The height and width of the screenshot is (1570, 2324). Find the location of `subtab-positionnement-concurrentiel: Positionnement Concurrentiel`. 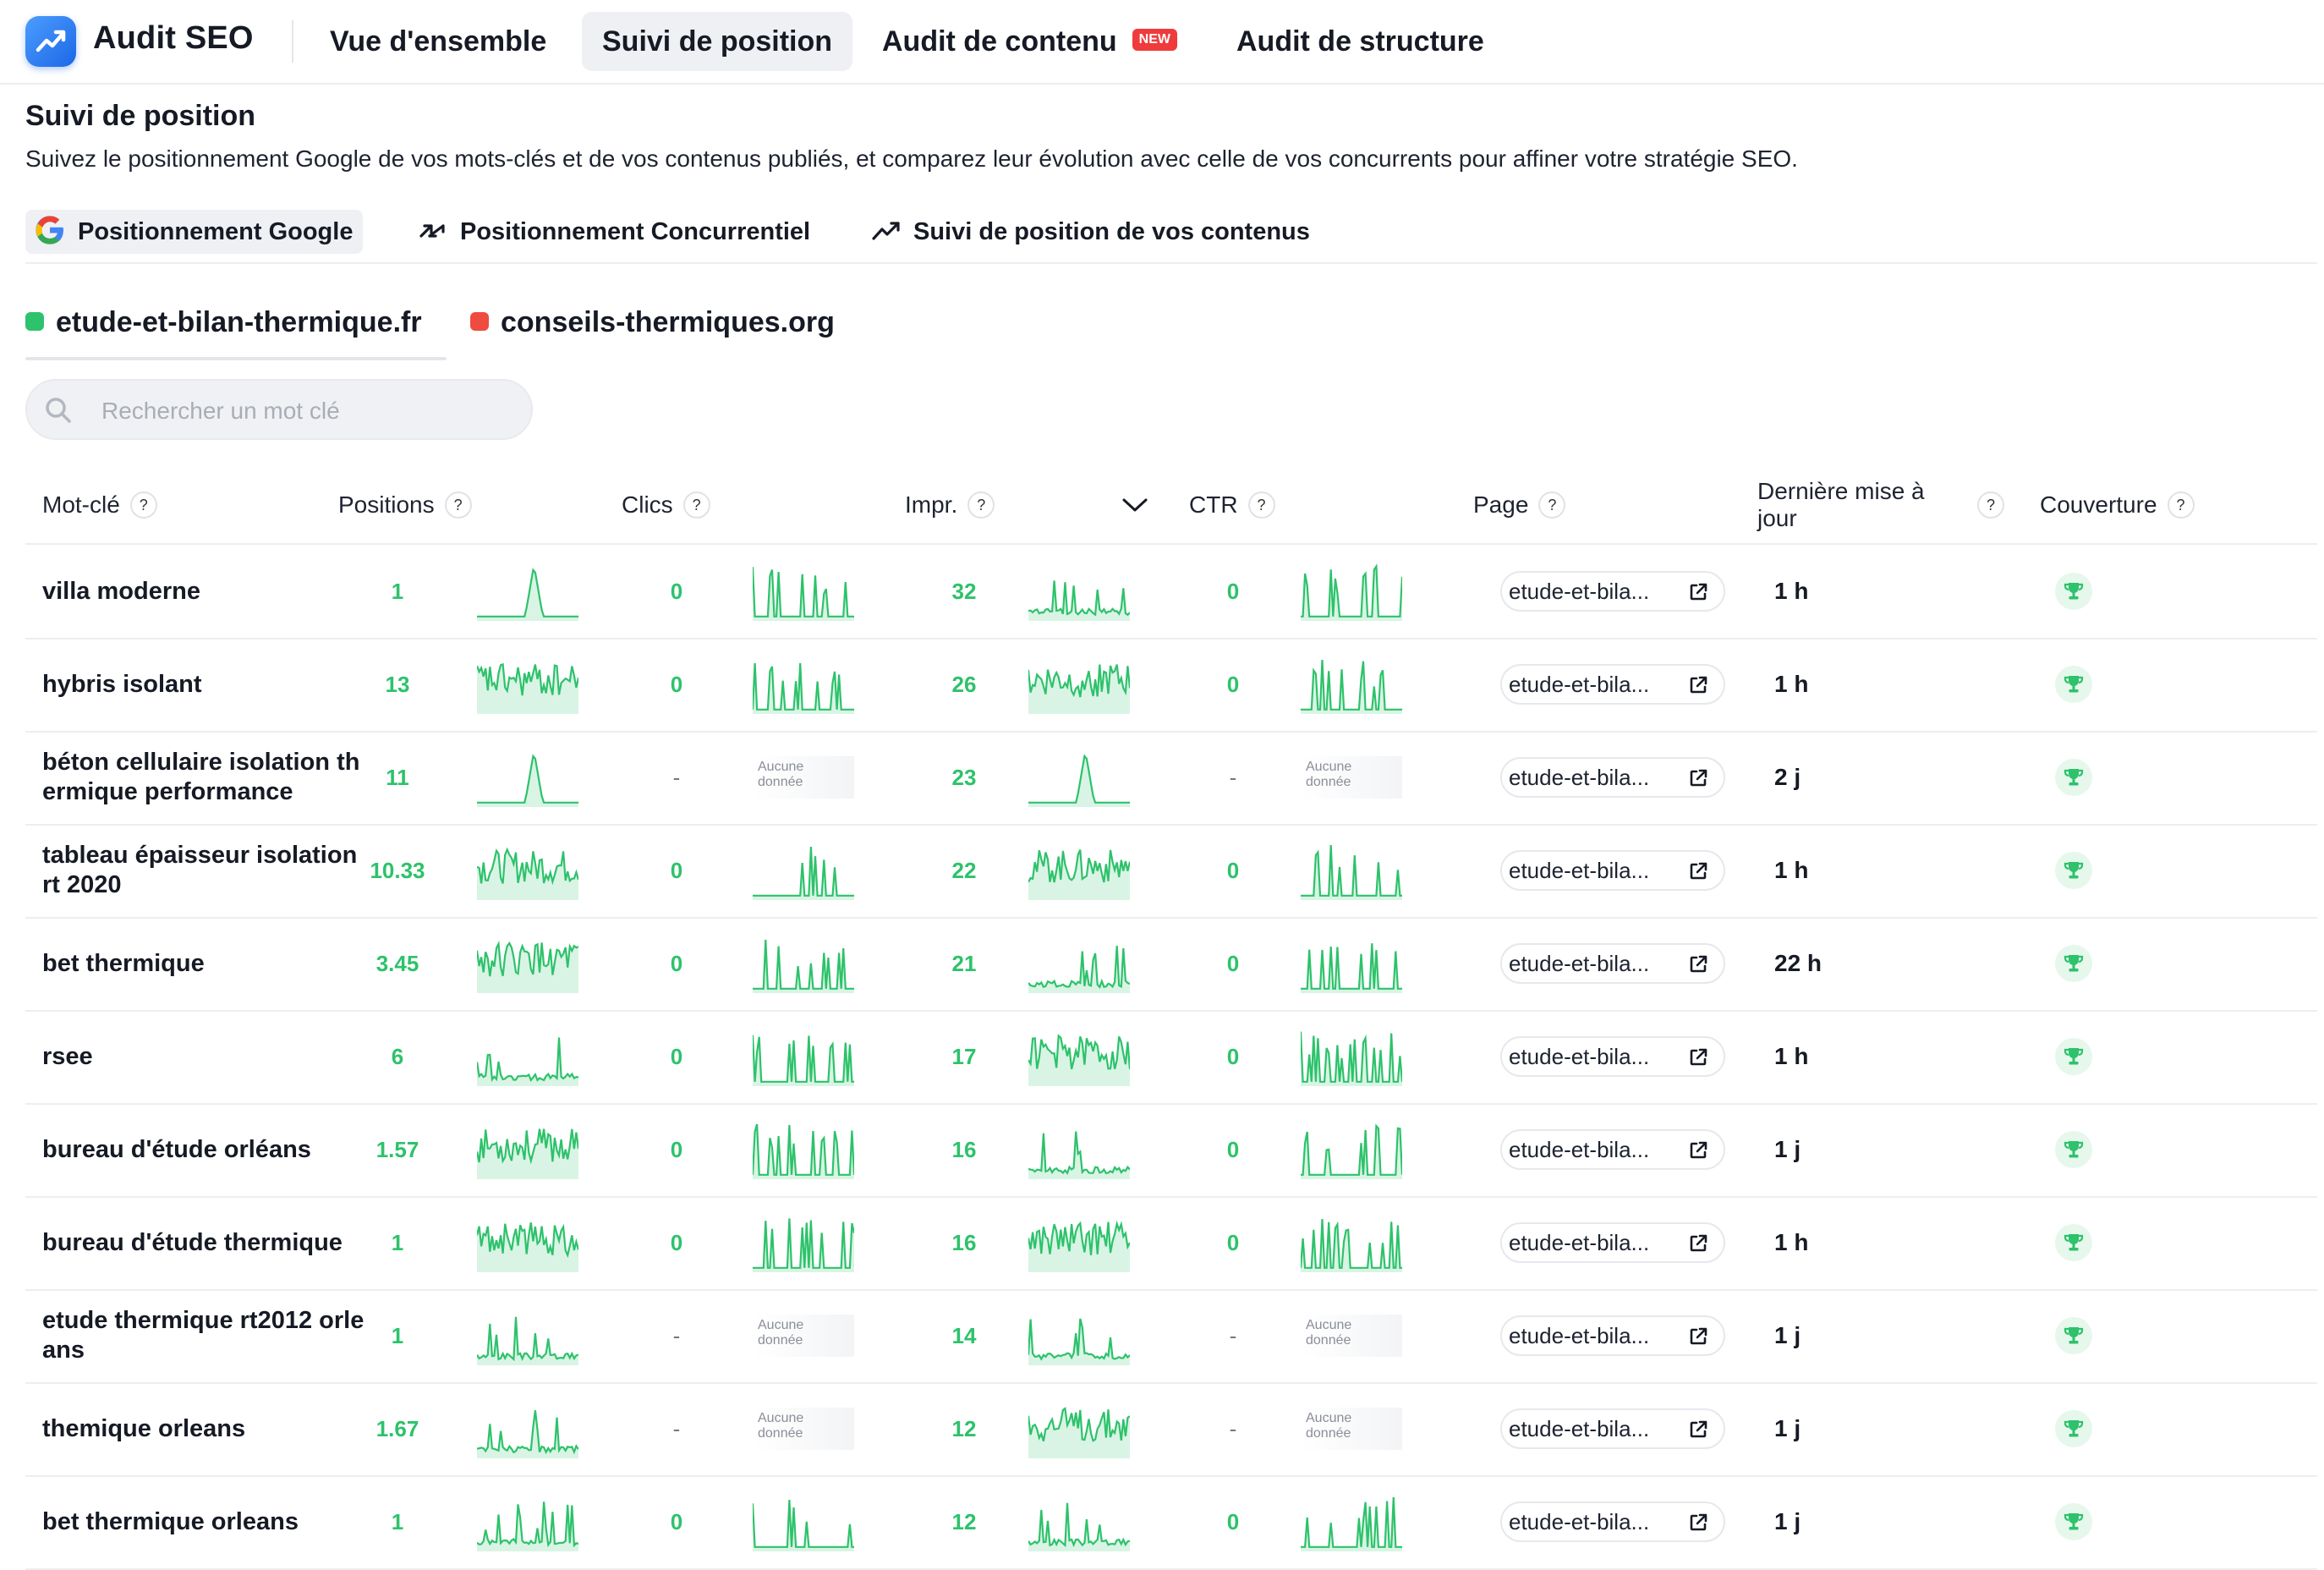

subtab-positionnement-concurrentiel: Positionnement Concurrentiel is located at coordinates (614, 232).